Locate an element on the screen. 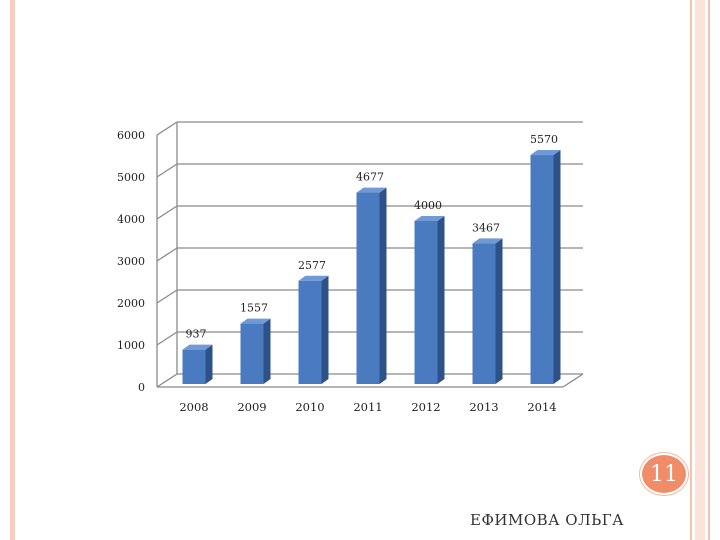 This screenshot has width=720, height=540. data-label: 5570 is located at coordinates (544, 139).